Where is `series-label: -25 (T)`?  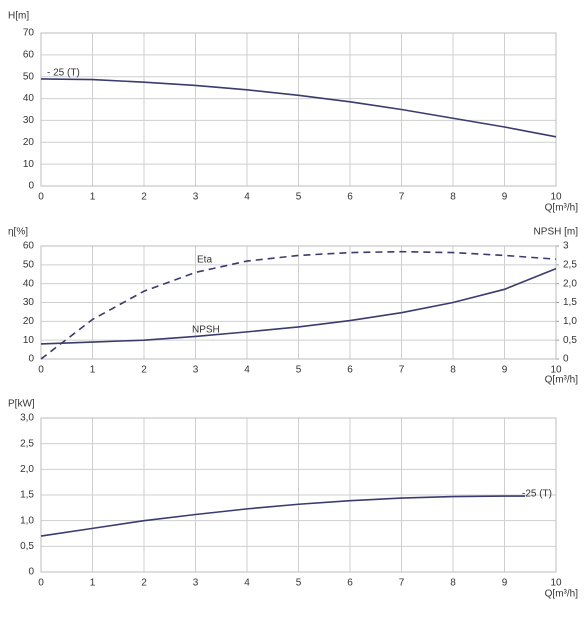
series-label: -25 (T) is located at coordinates (537, 494).